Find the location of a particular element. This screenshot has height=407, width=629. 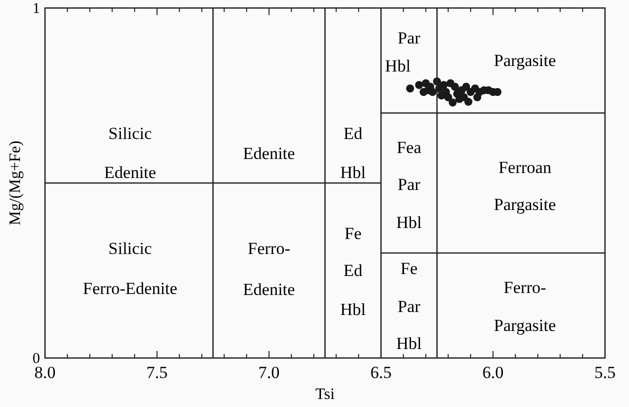

x-tick-label: 7.5 is located at coordinates (157, 372).